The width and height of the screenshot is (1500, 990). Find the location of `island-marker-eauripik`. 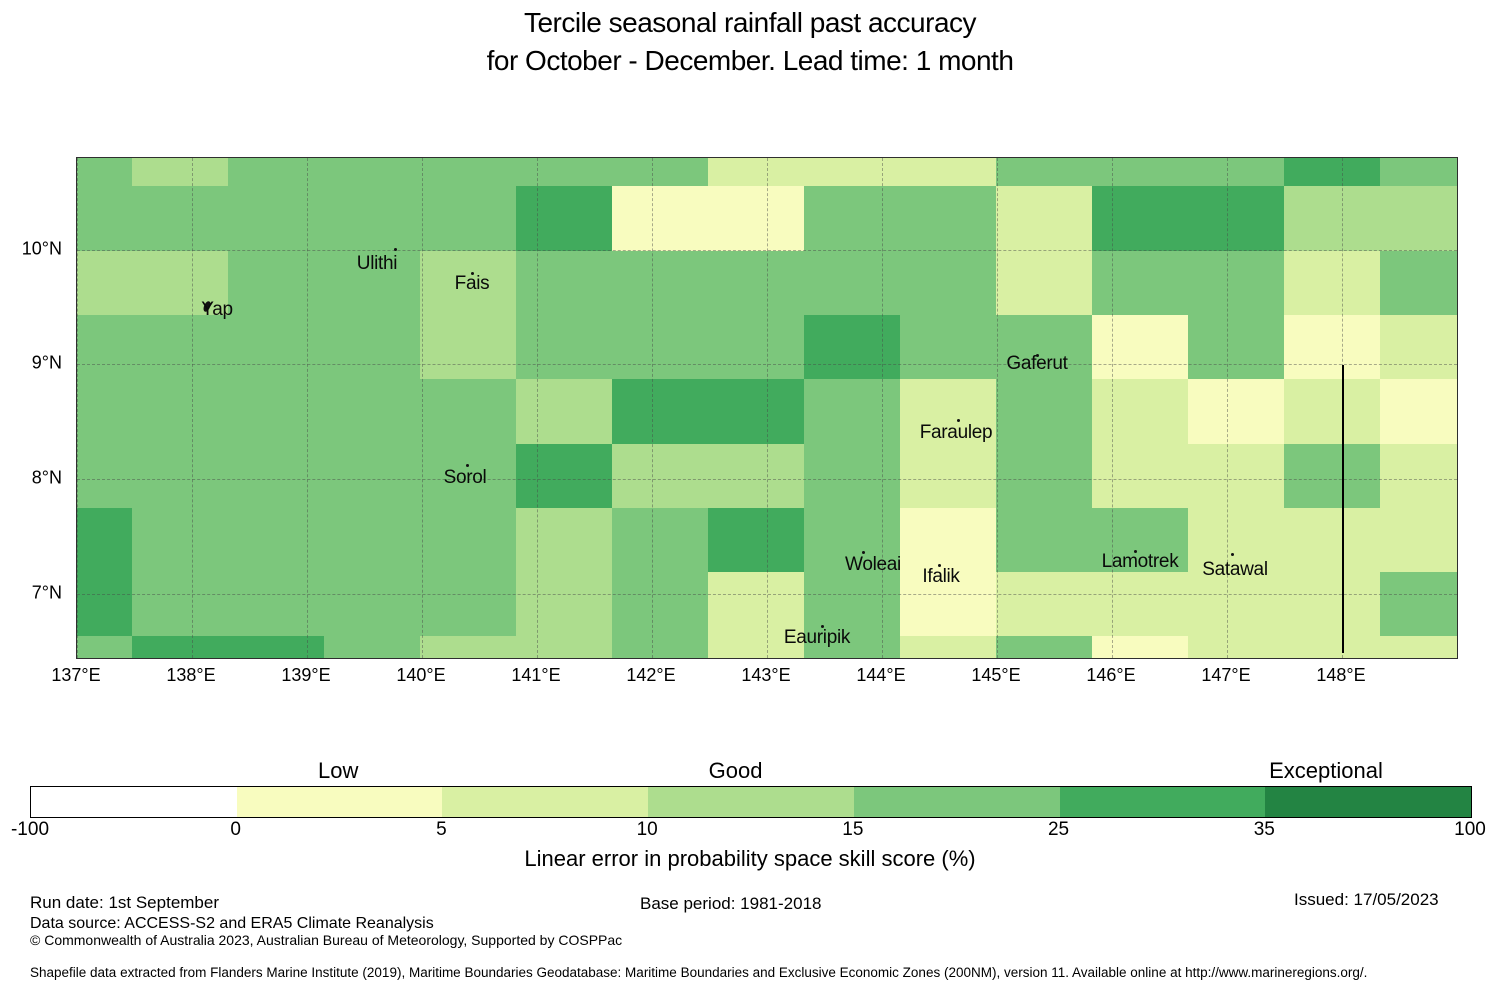

island-marker-eauripik is located at coordinates (822, 626).